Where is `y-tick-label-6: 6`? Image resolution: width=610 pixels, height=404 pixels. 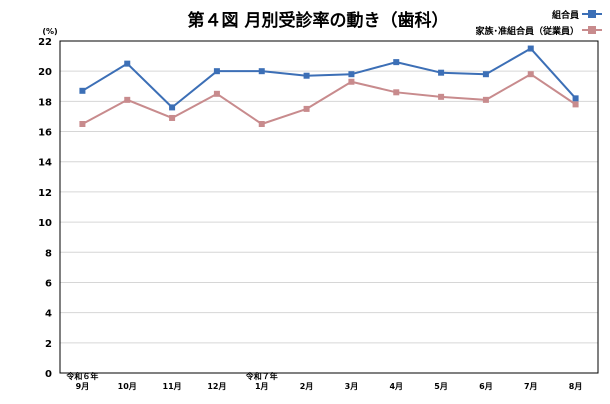 y-tick-label-6: 6 is located at coordinates (48, 283).